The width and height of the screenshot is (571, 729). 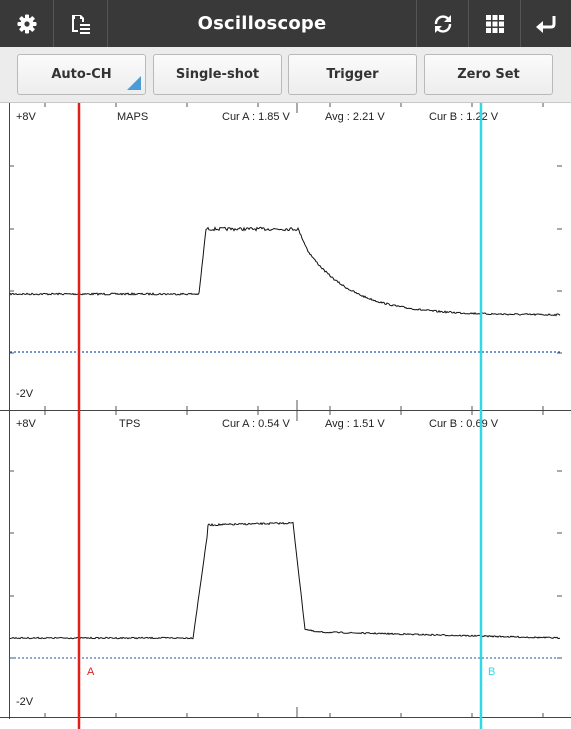 I want to click on single-shot-label: Single-shot, so click(x=217, y=74).